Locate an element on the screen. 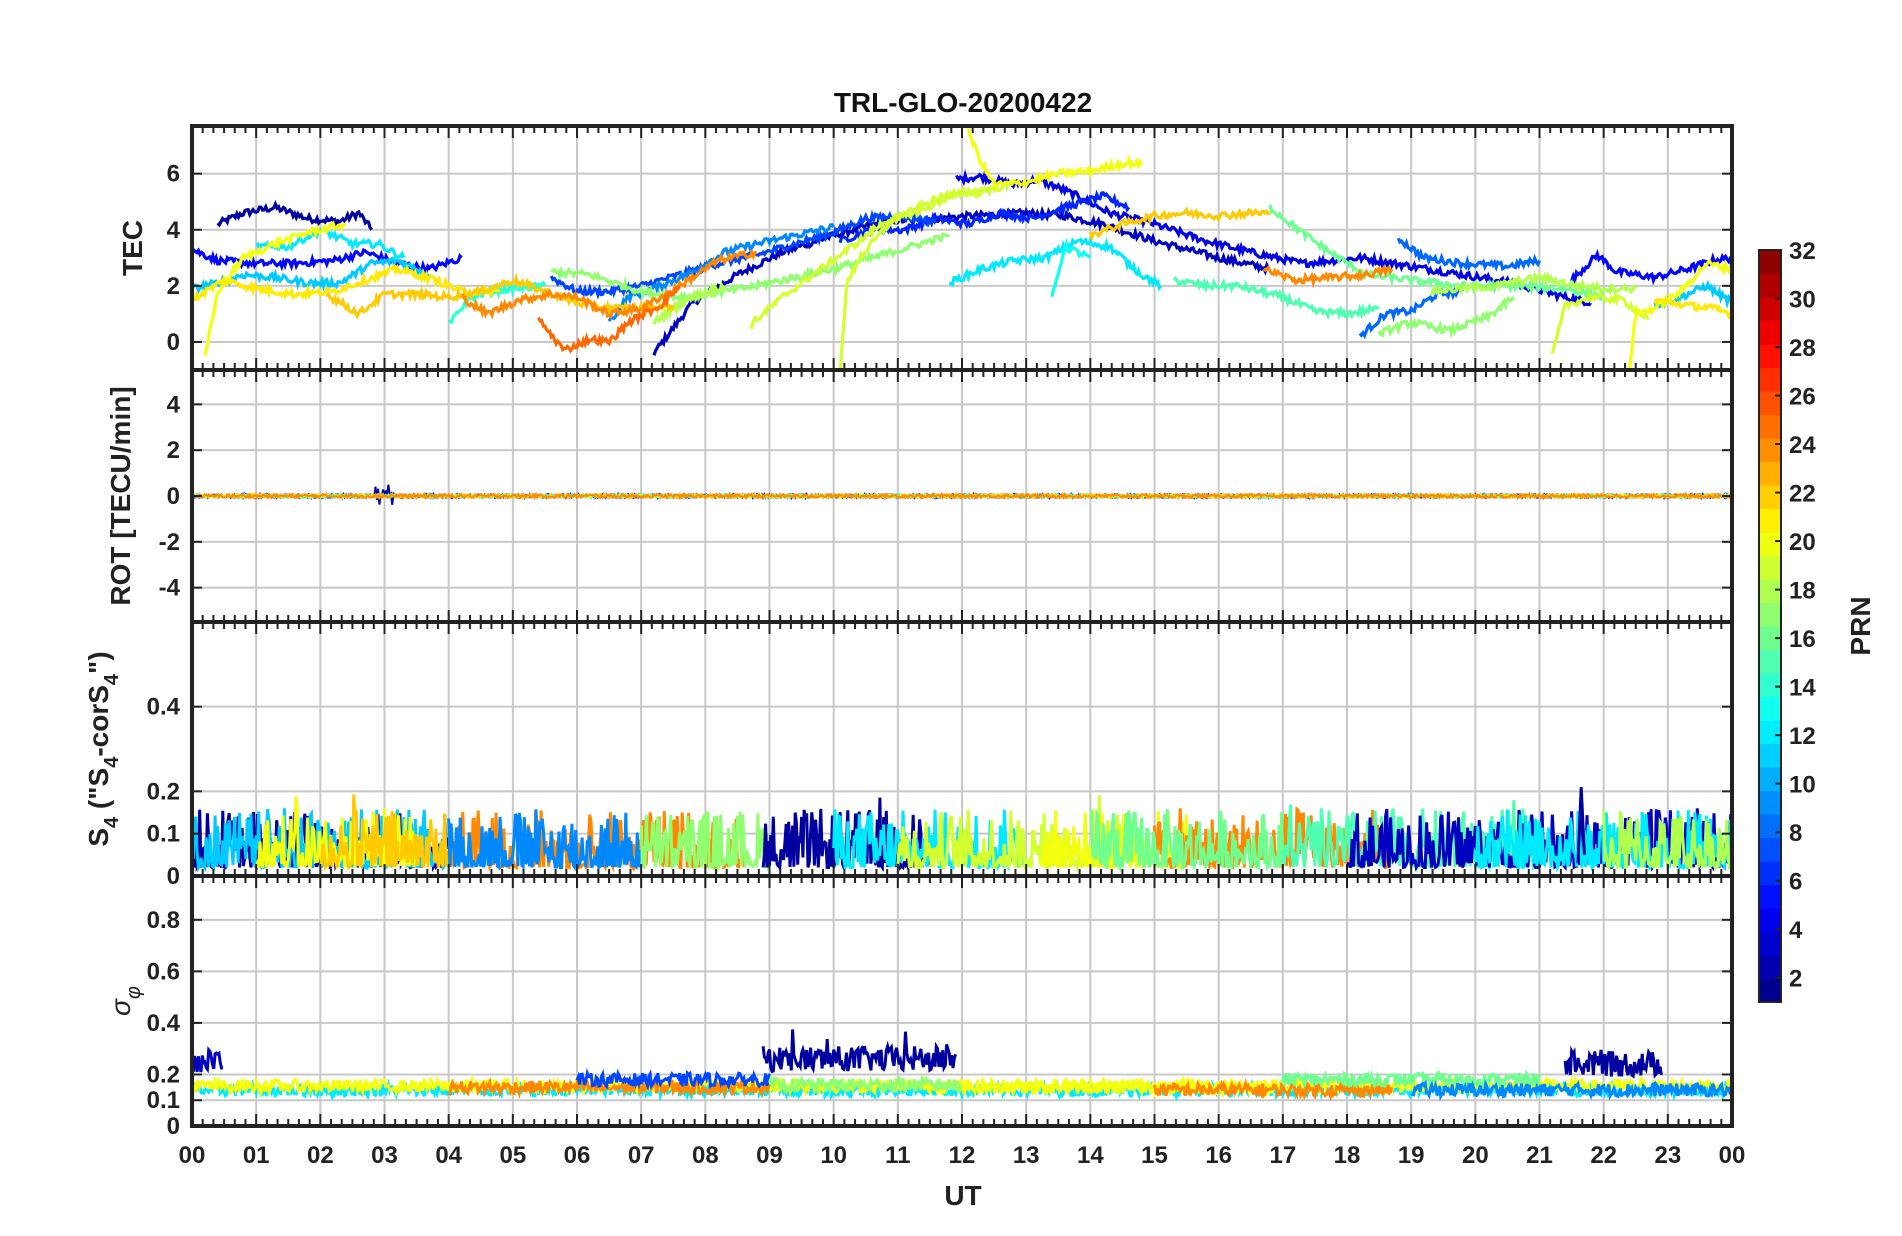  x-tick-label: 22 is located at coordinates (1603, 1155).